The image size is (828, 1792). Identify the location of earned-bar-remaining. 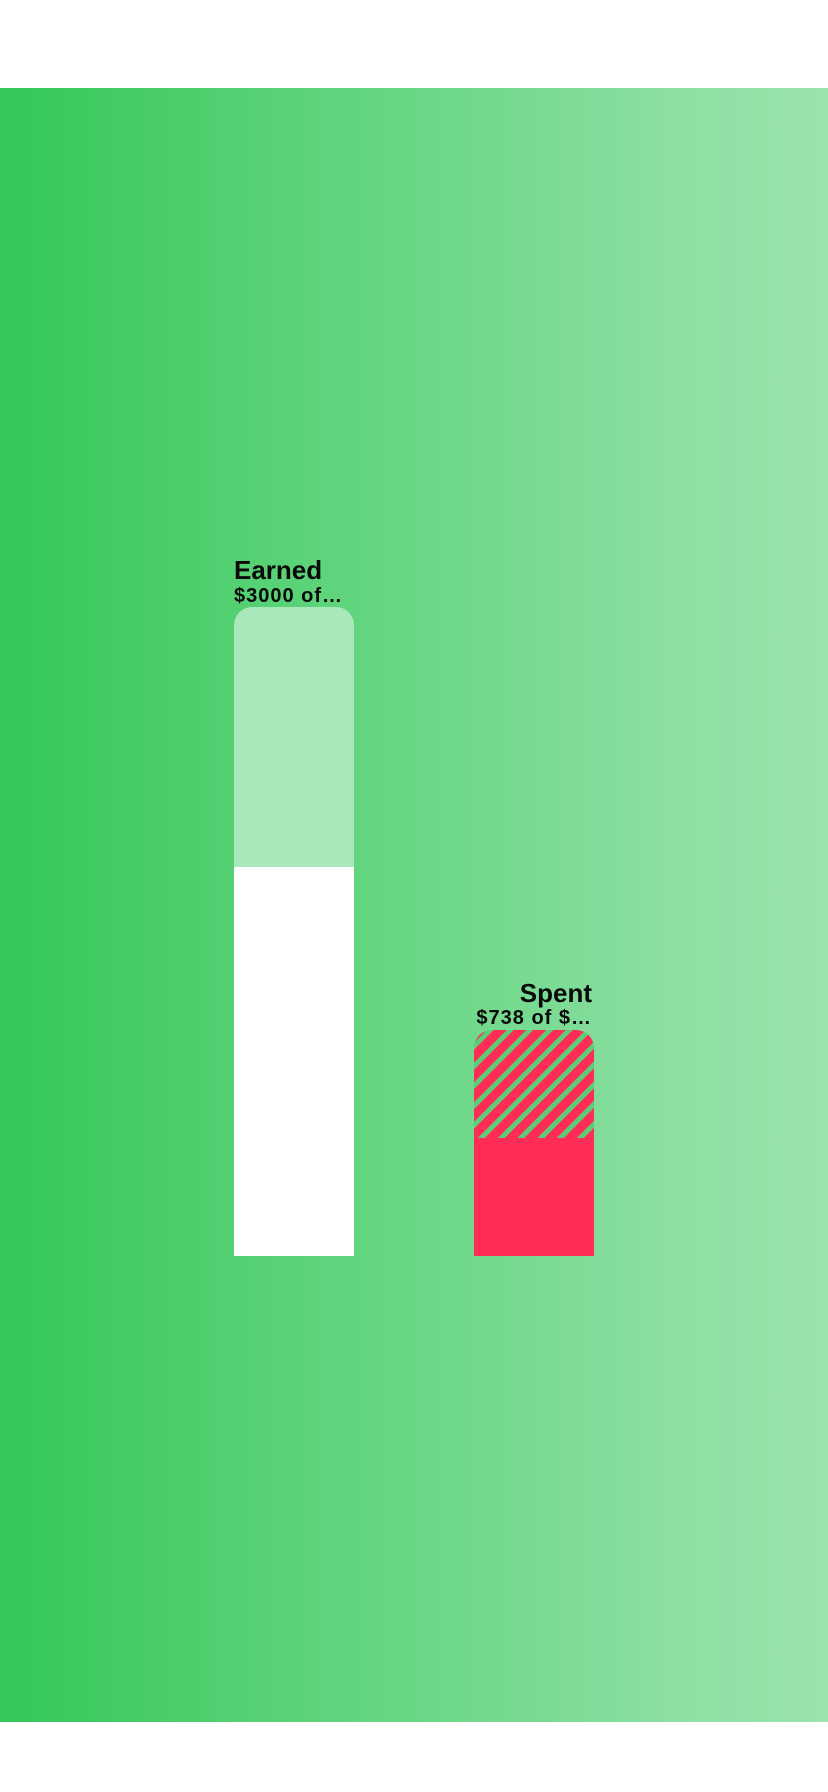
(294, 737).